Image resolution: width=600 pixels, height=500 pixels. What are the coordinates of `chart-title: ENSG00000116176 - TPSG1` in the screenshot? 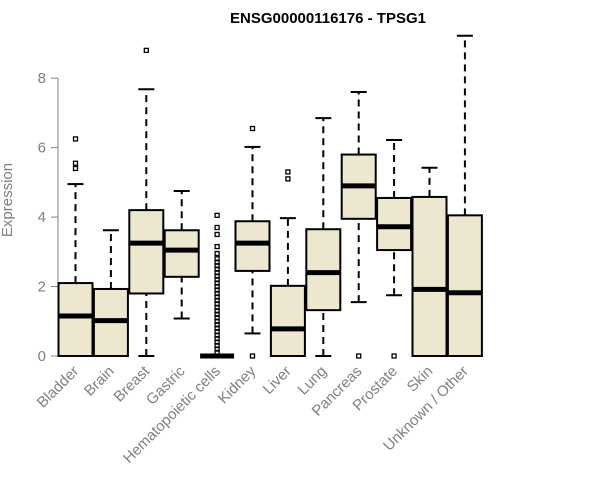 It's located at (328, 18).